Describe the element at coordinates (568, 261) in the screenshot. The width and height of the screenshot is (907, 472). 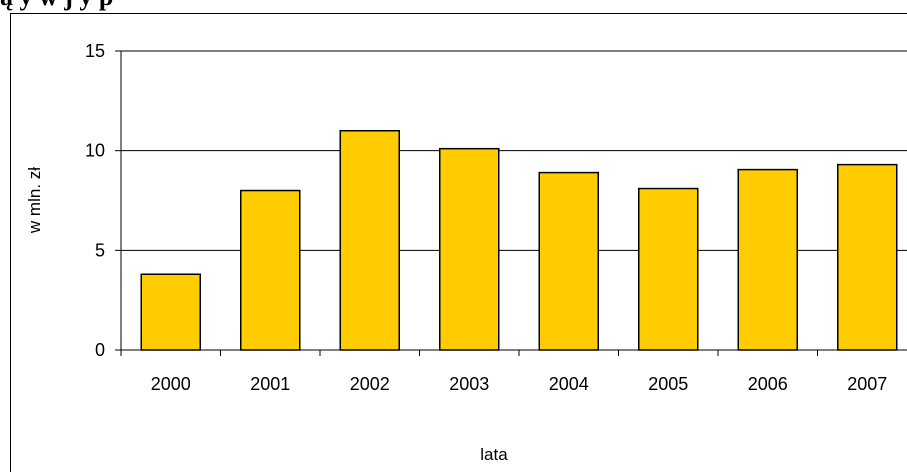
I see `bar-2004` at that location.